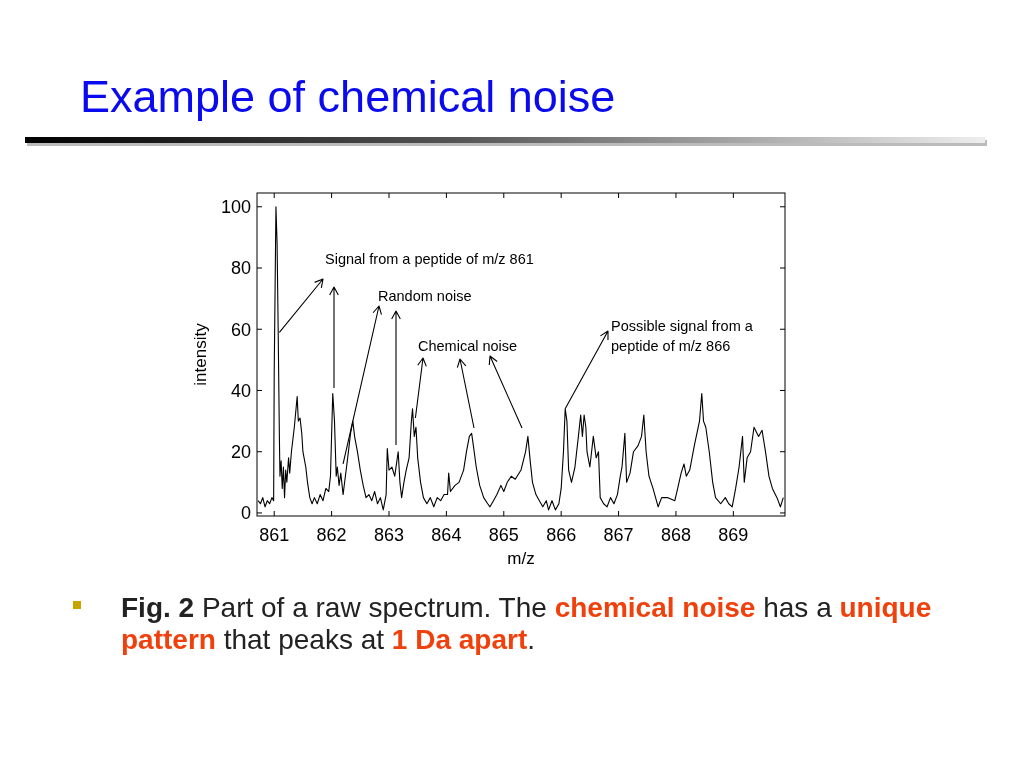 The height and width of the screenshot is (768, 1024). I want to click on x-tick-label: 868, so click(675, 535).